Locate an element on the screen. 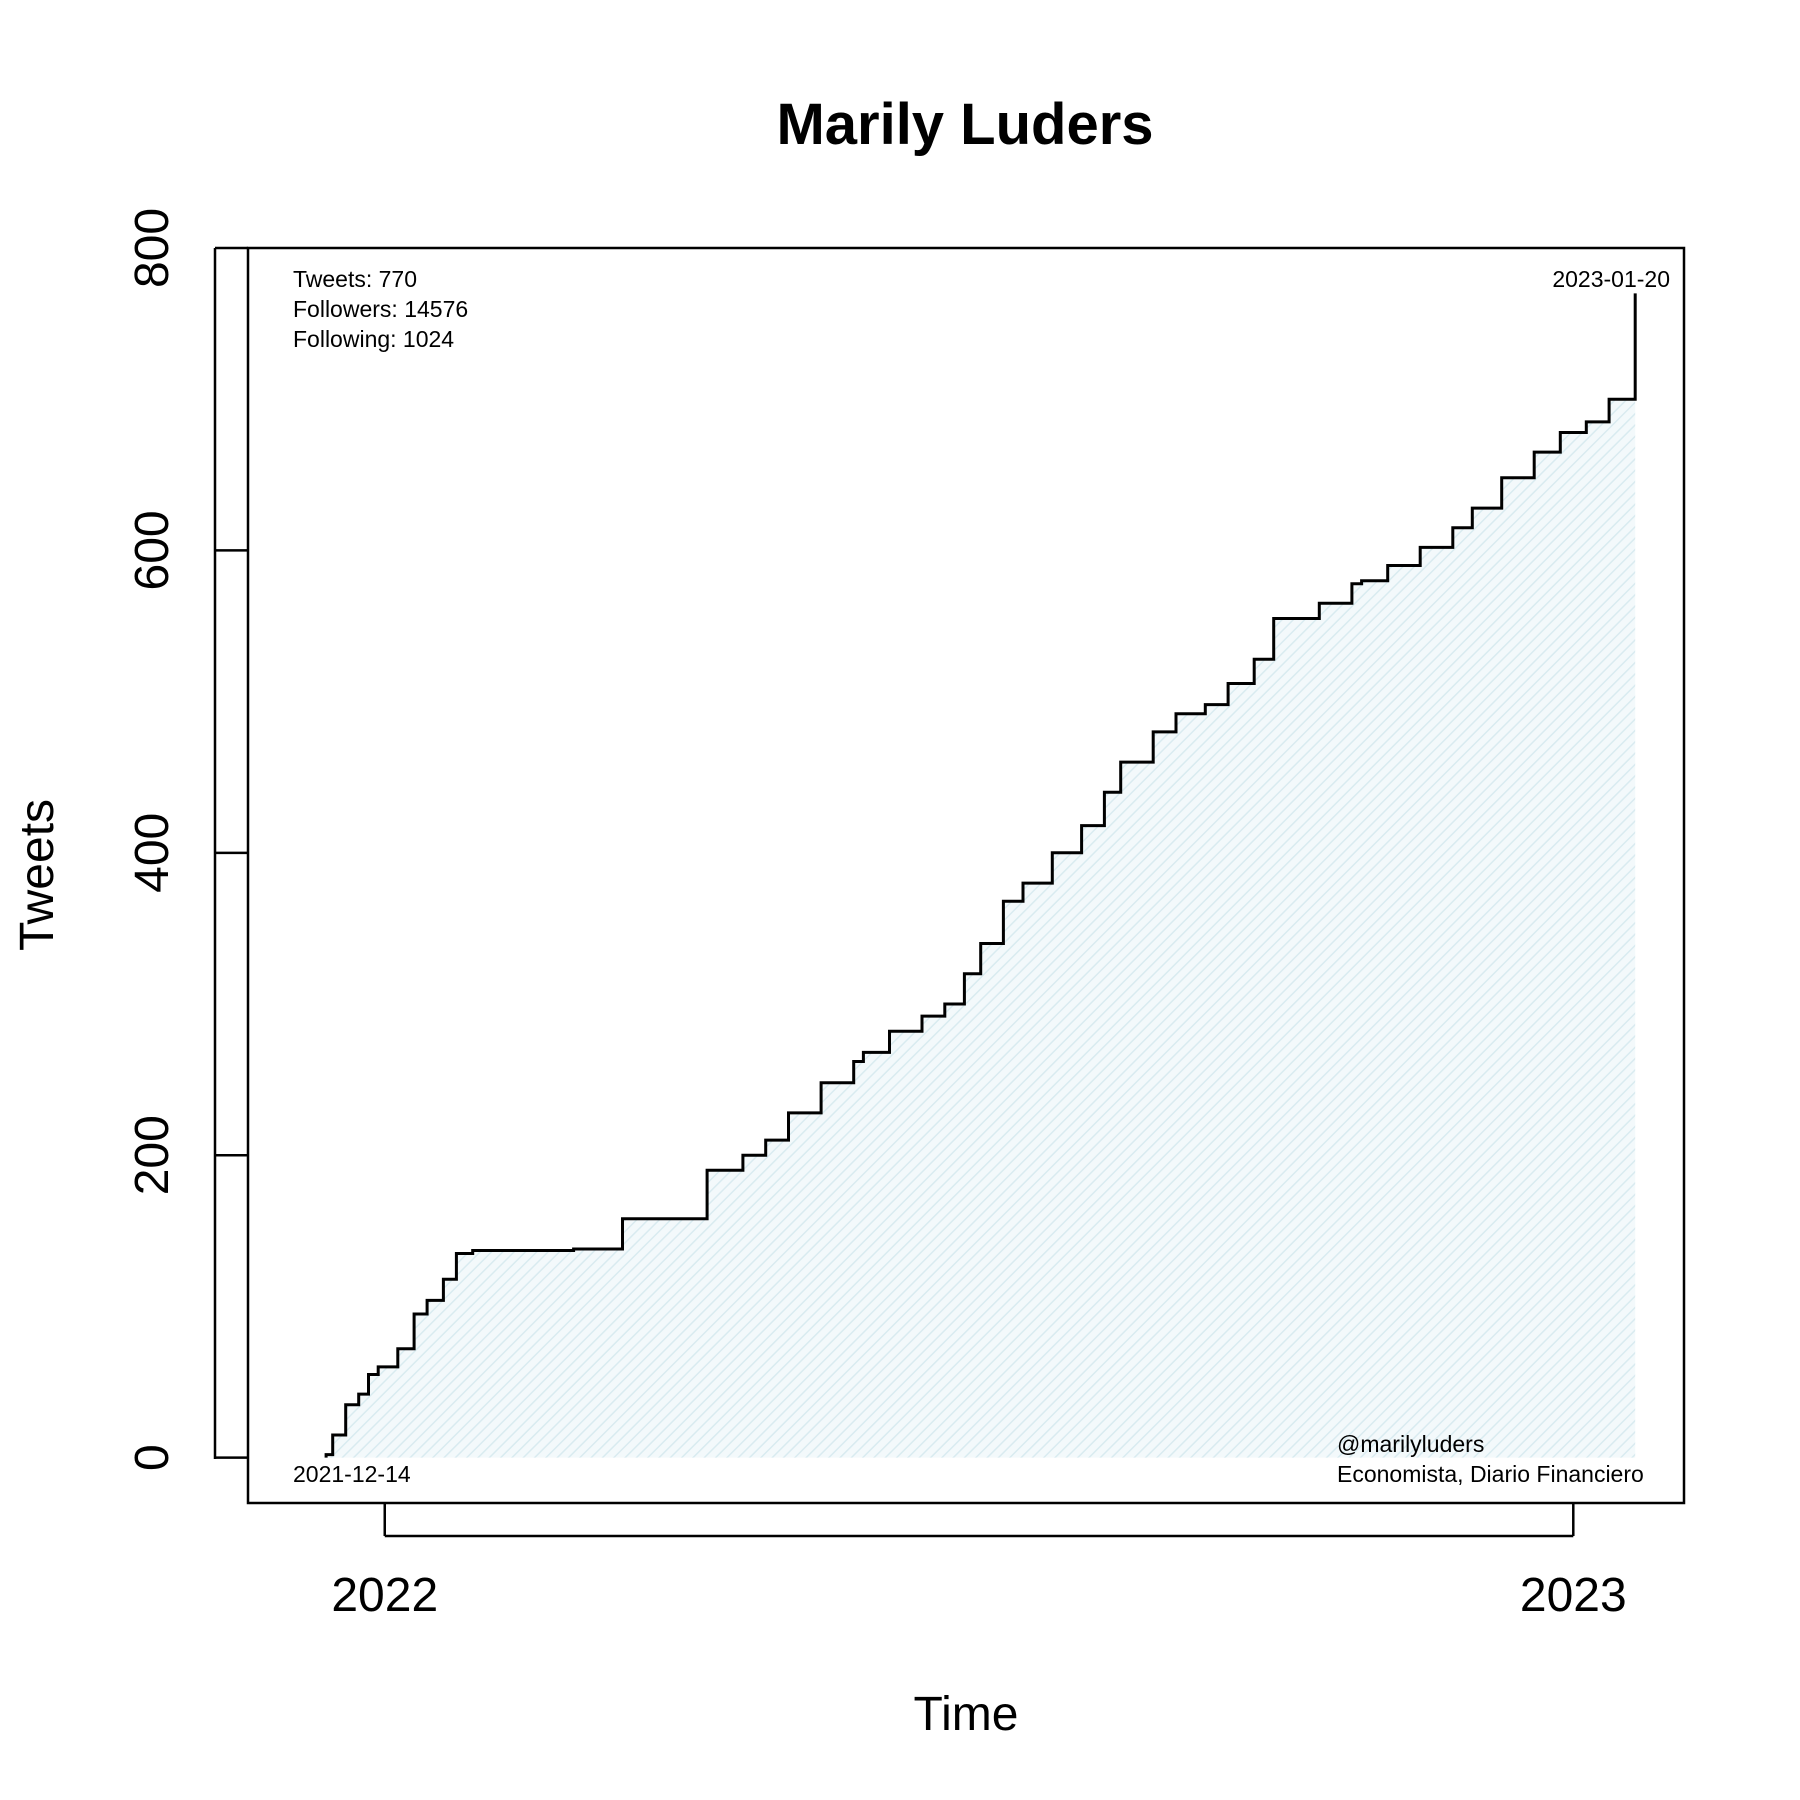 Image resolution: width=1800 pixels, height=1800 pixels. y-tick-label: 200 is located at coordinates (152, 1155).